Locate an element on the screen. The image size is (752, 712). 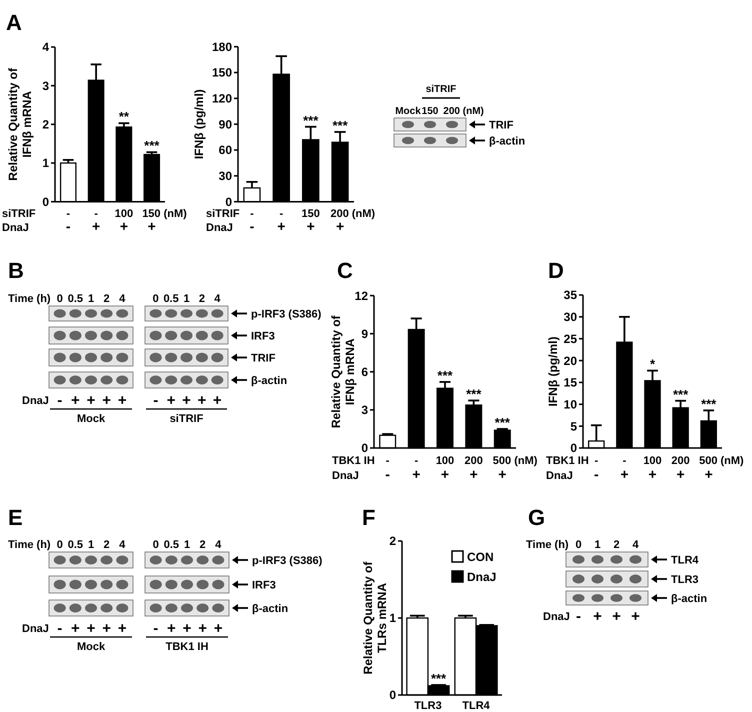
text: TBK1 IH is located at coordinates (187, 647).